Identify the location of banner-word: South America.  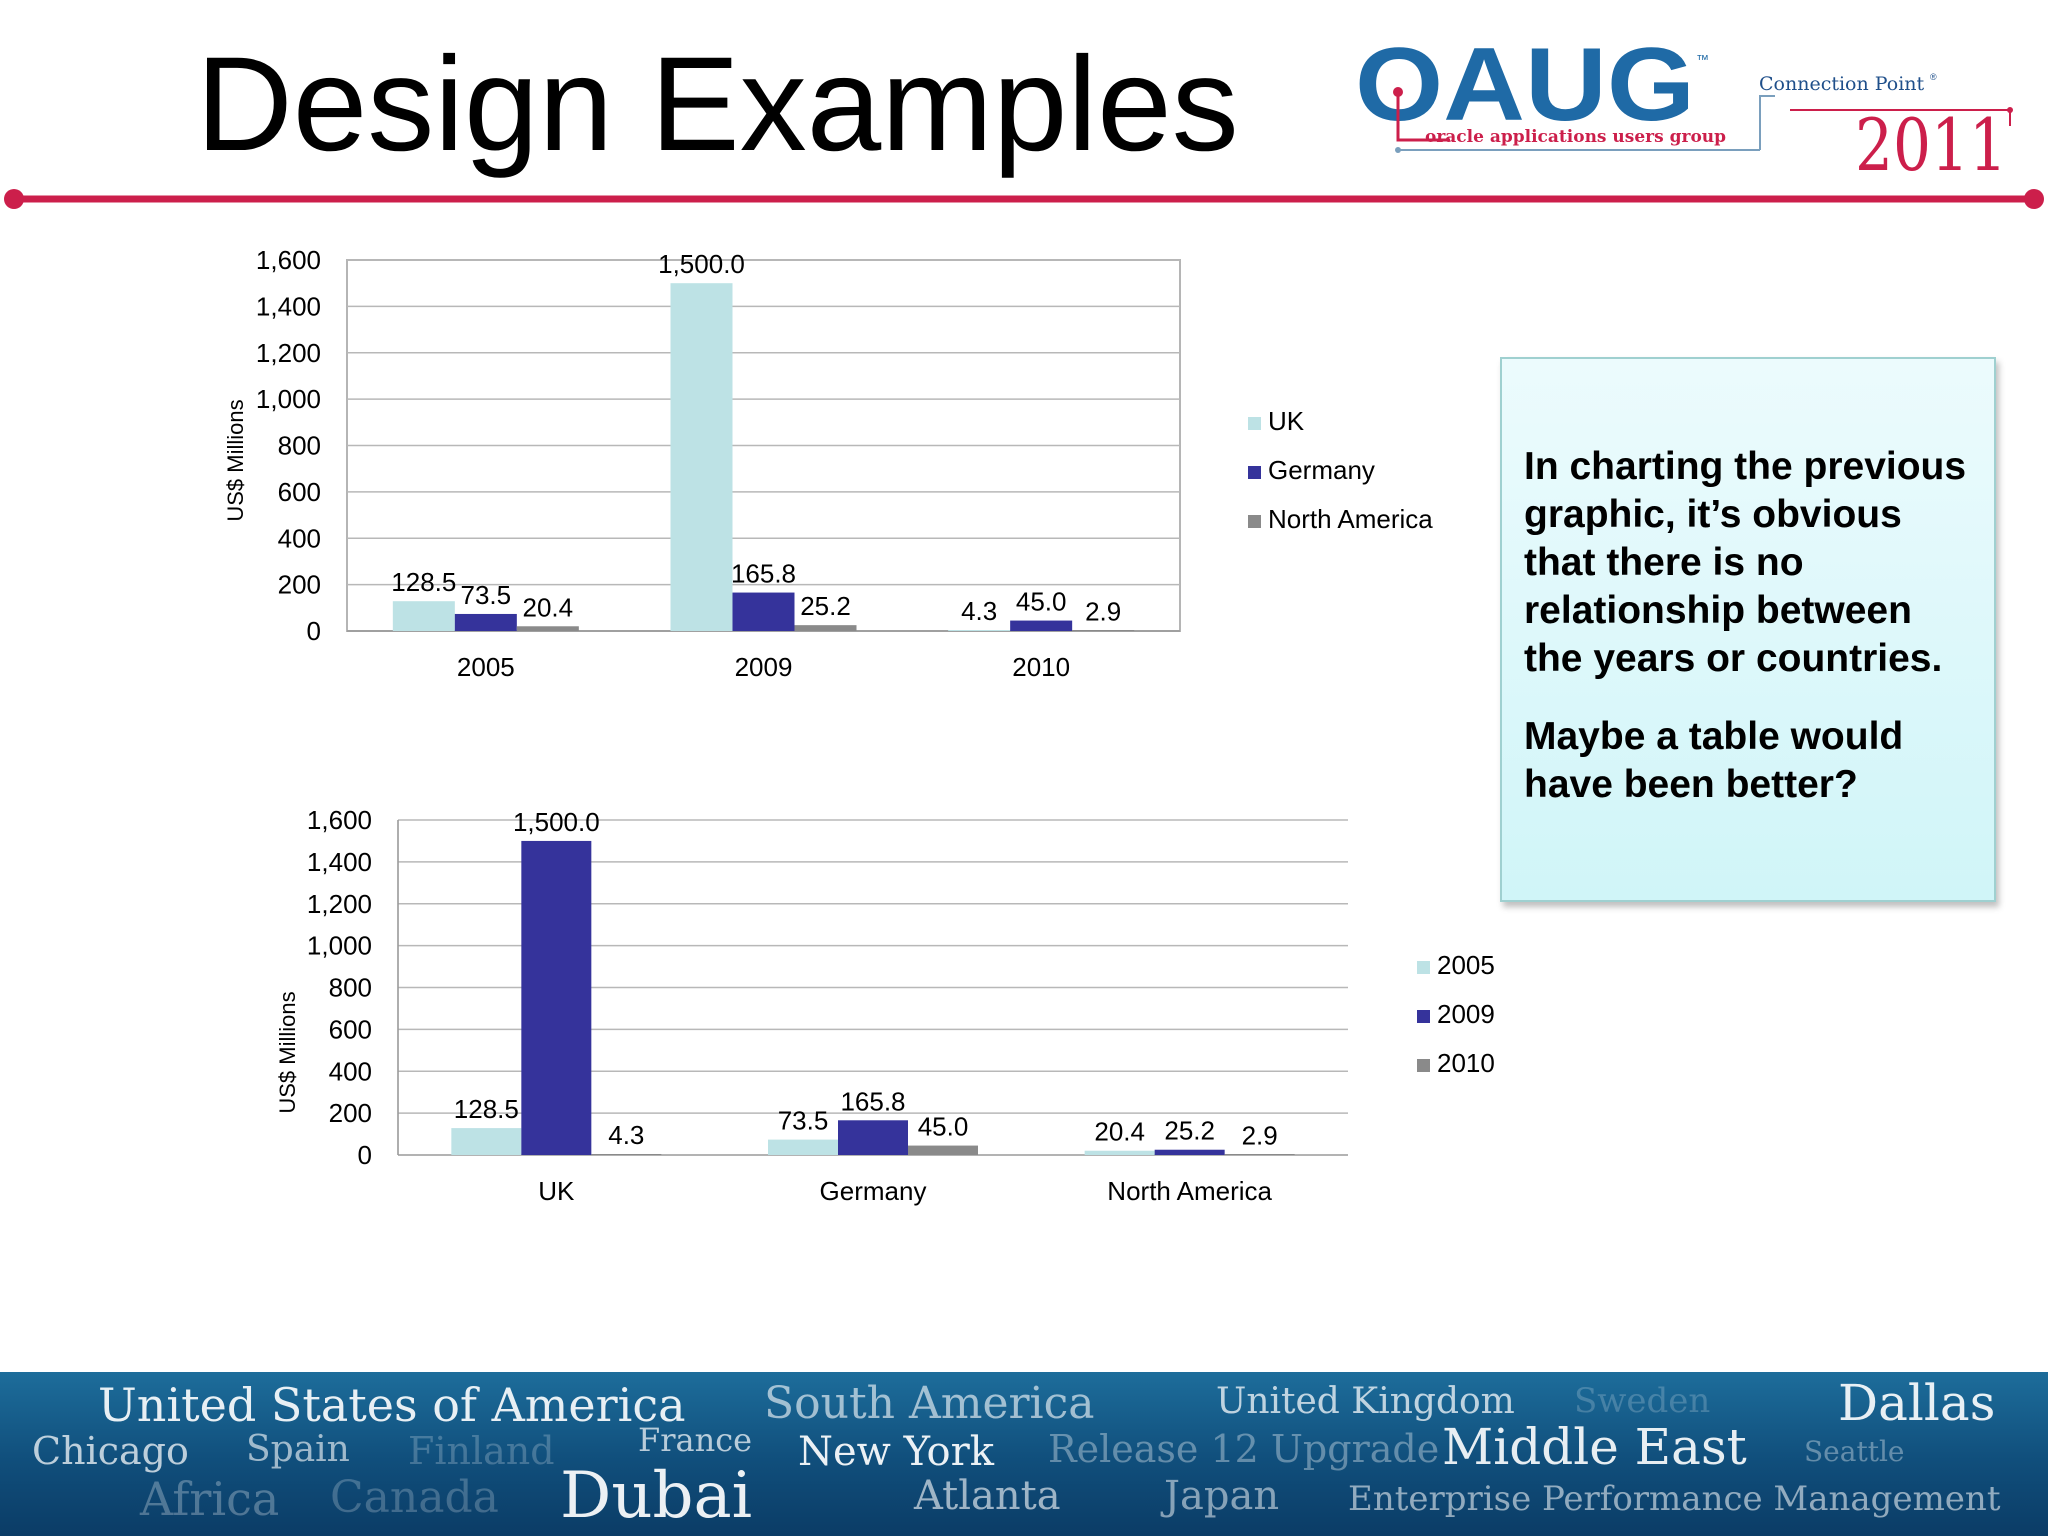
(929, 1403).